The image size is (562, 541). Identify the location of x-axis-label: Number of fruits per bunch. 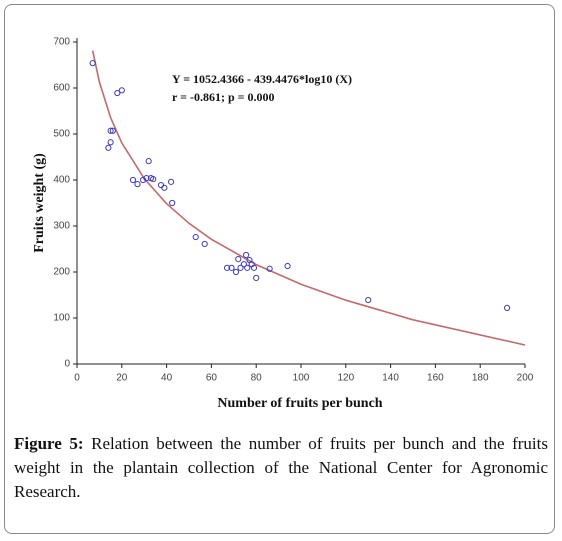
(299, 403).